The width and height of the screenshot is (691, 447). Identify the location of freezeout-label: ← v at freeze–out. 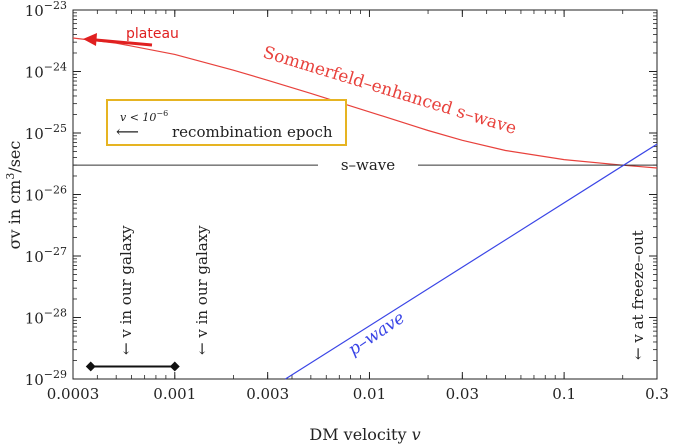
(638, 295).